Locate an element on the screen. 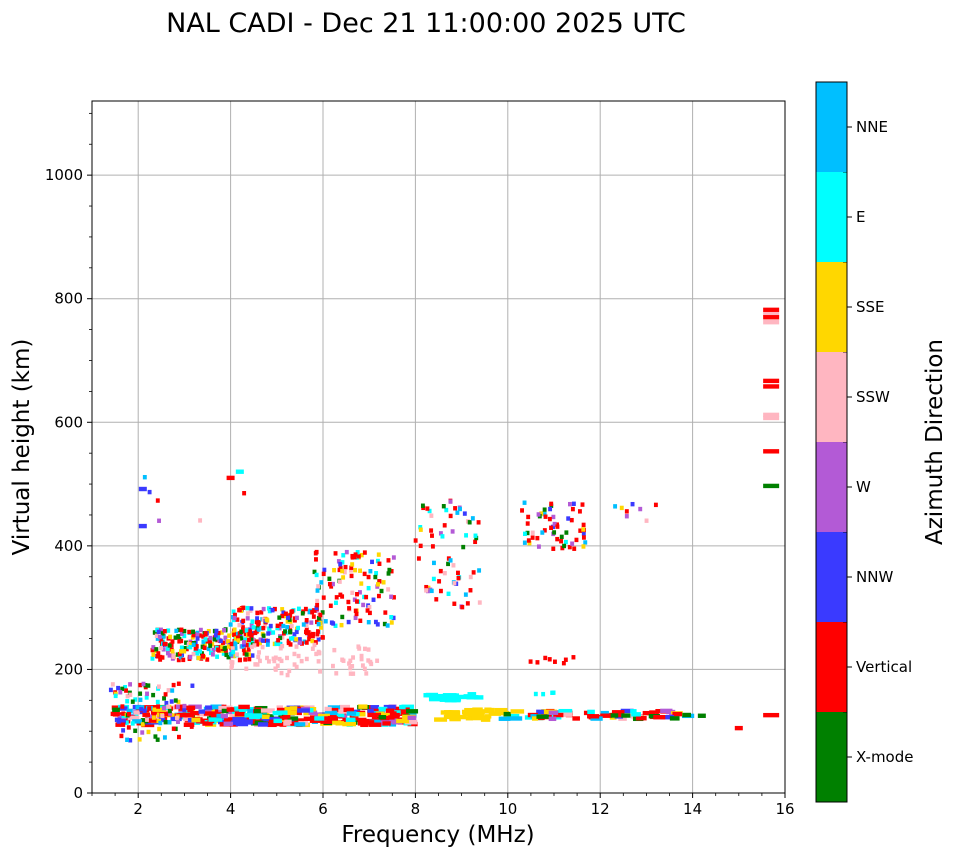 The image size is (958, 857). colorbar-segment is located at coordinates (831, 487).